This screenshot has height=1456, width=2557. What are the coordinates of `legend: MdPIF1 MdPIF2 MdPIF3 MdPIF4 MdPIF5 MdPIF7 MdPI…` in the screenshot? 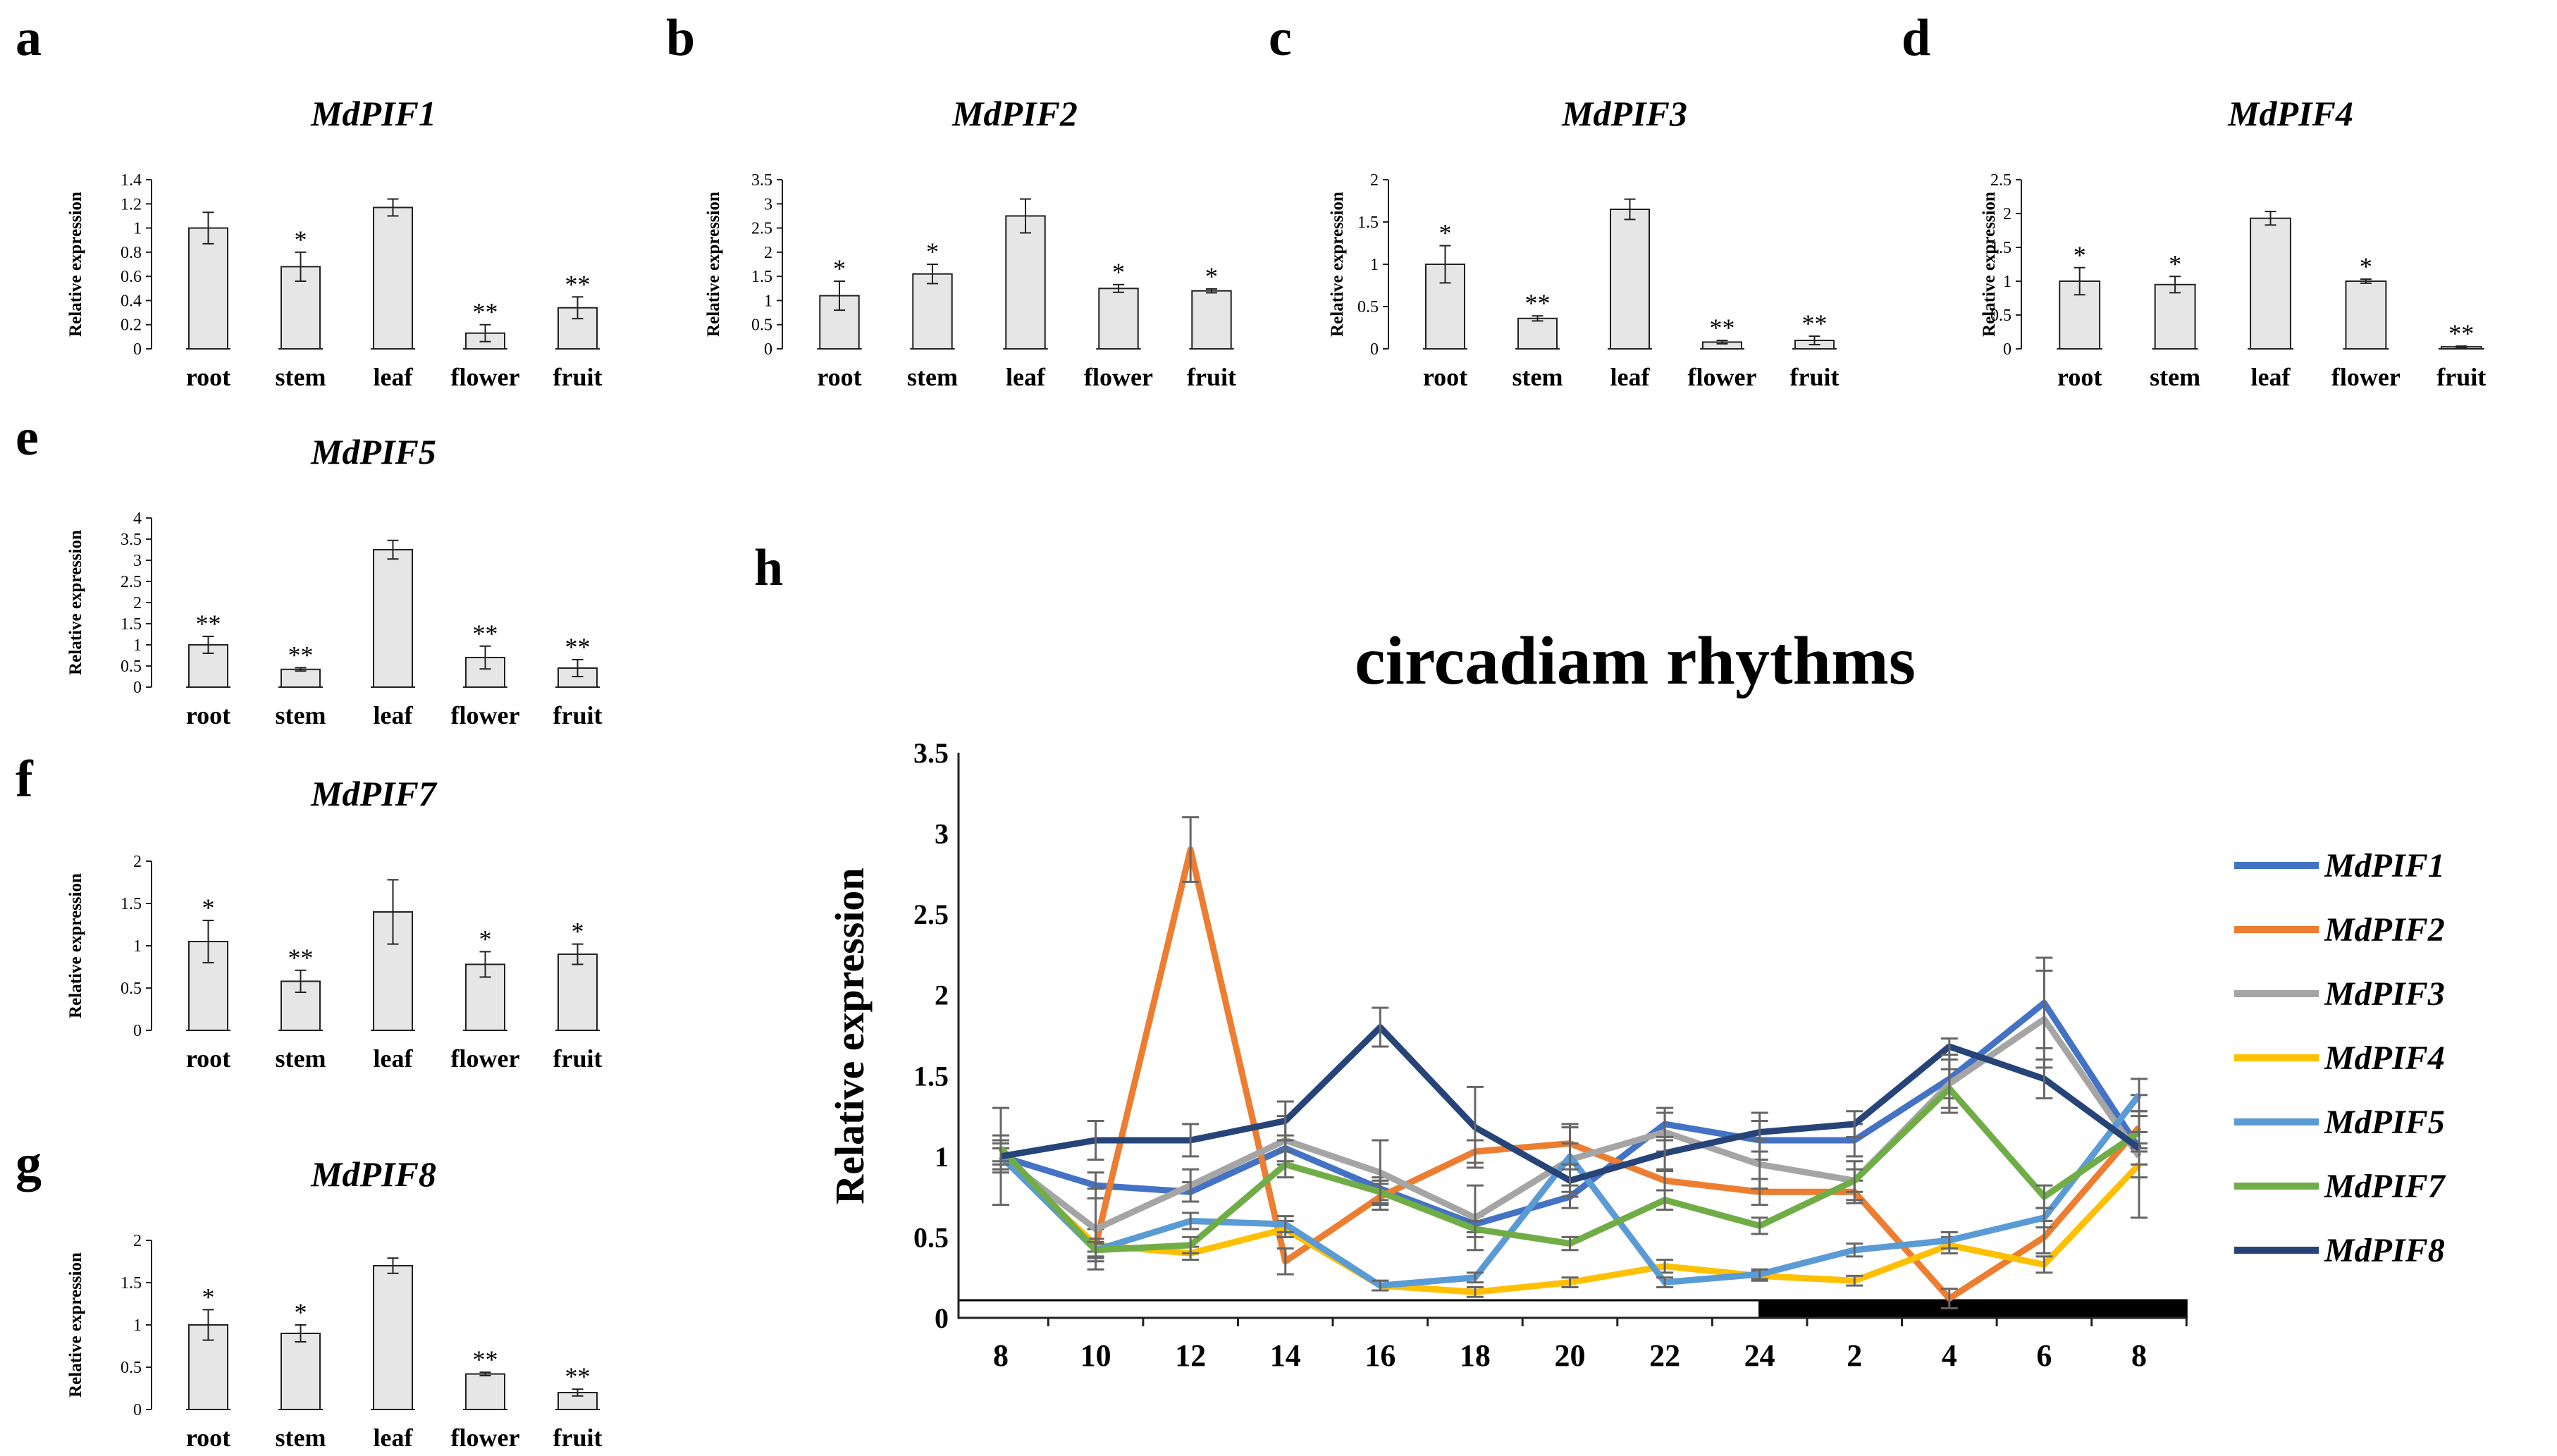 It's located at (2340, 1058).